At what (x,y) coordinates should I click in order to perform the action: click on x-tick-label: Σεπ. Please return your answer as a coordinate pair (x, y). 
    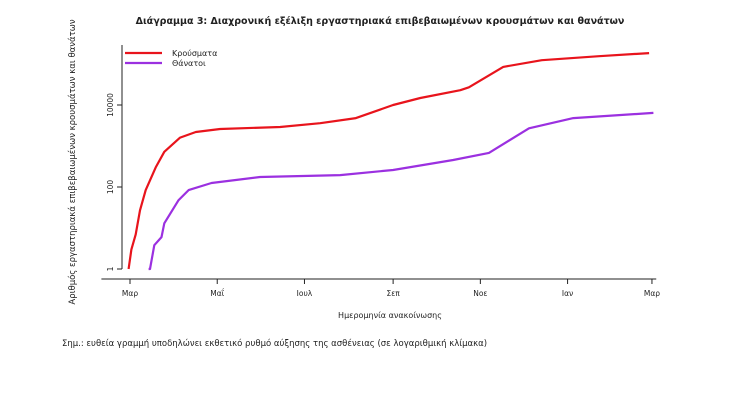
    Looking at the image, I should click on (393, 293).